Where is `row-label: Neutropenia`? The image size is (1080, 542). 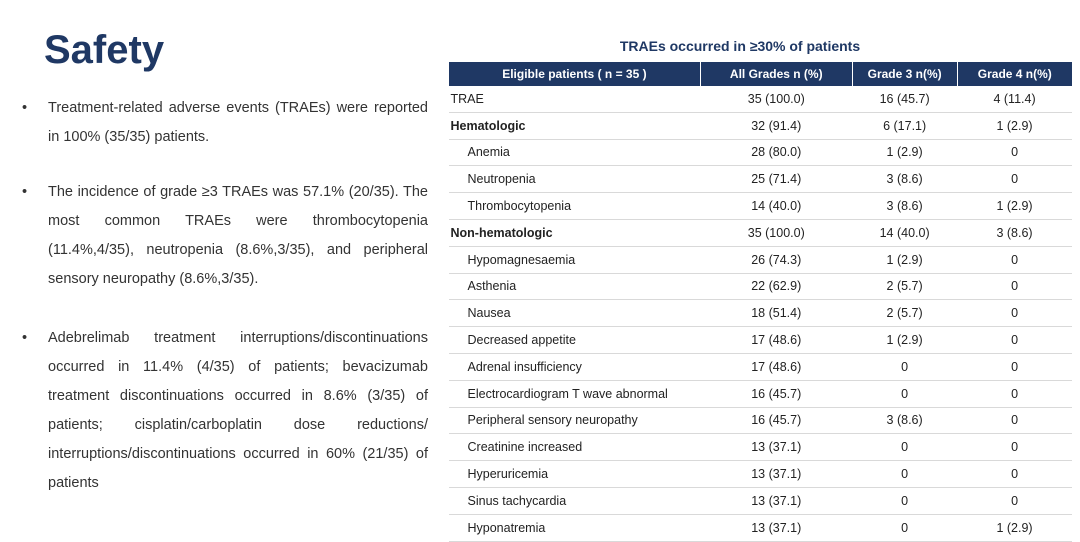 row-label: Neutropenia is located at coordinates (574, 179).